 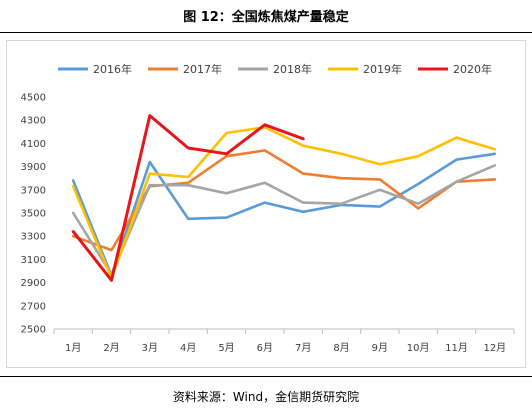 I want to click on legend-label: 2017年, so click(x=202, y=69).